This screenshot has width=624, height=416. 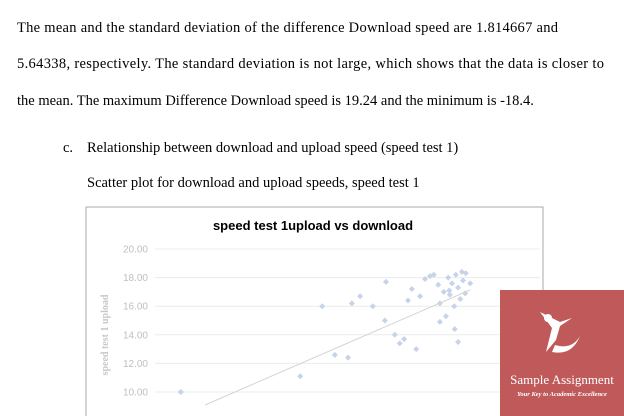 What do you see at coordinates (68, 148) in the screenshot?
I see `list-marker: c.` at bounding box center [68, 148].